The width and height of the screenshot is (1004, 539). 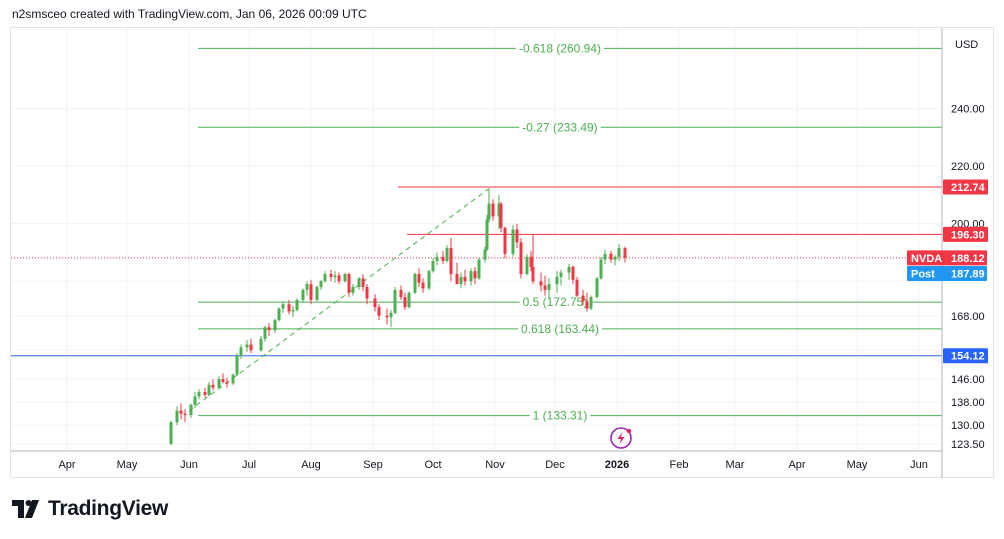 What do you see at coordinates (968, 188) in the screenshot?
I see `price-tag-value: 212.74` at bounding box center [968, 188].